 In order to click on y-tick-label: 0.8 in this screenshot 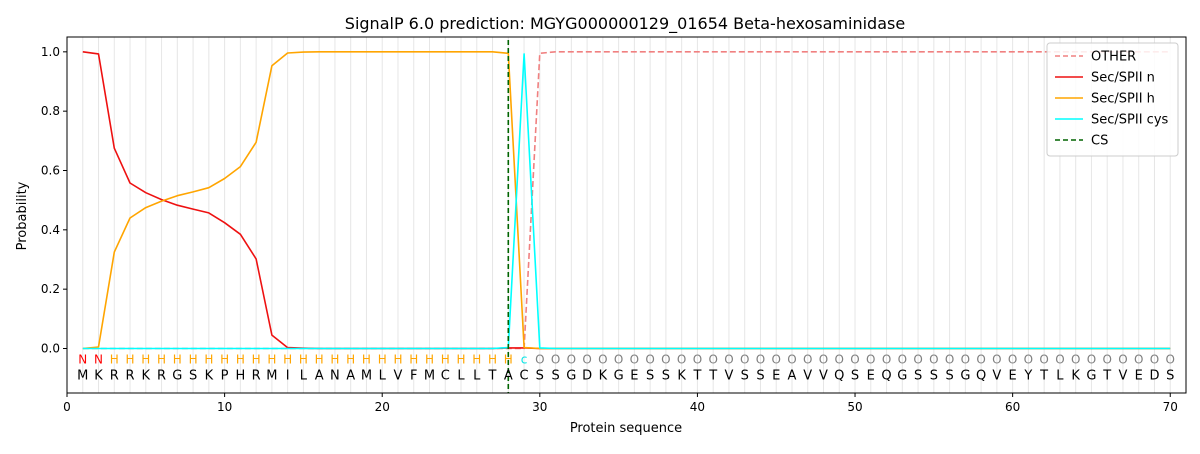, I will do `click(50, 111)`.